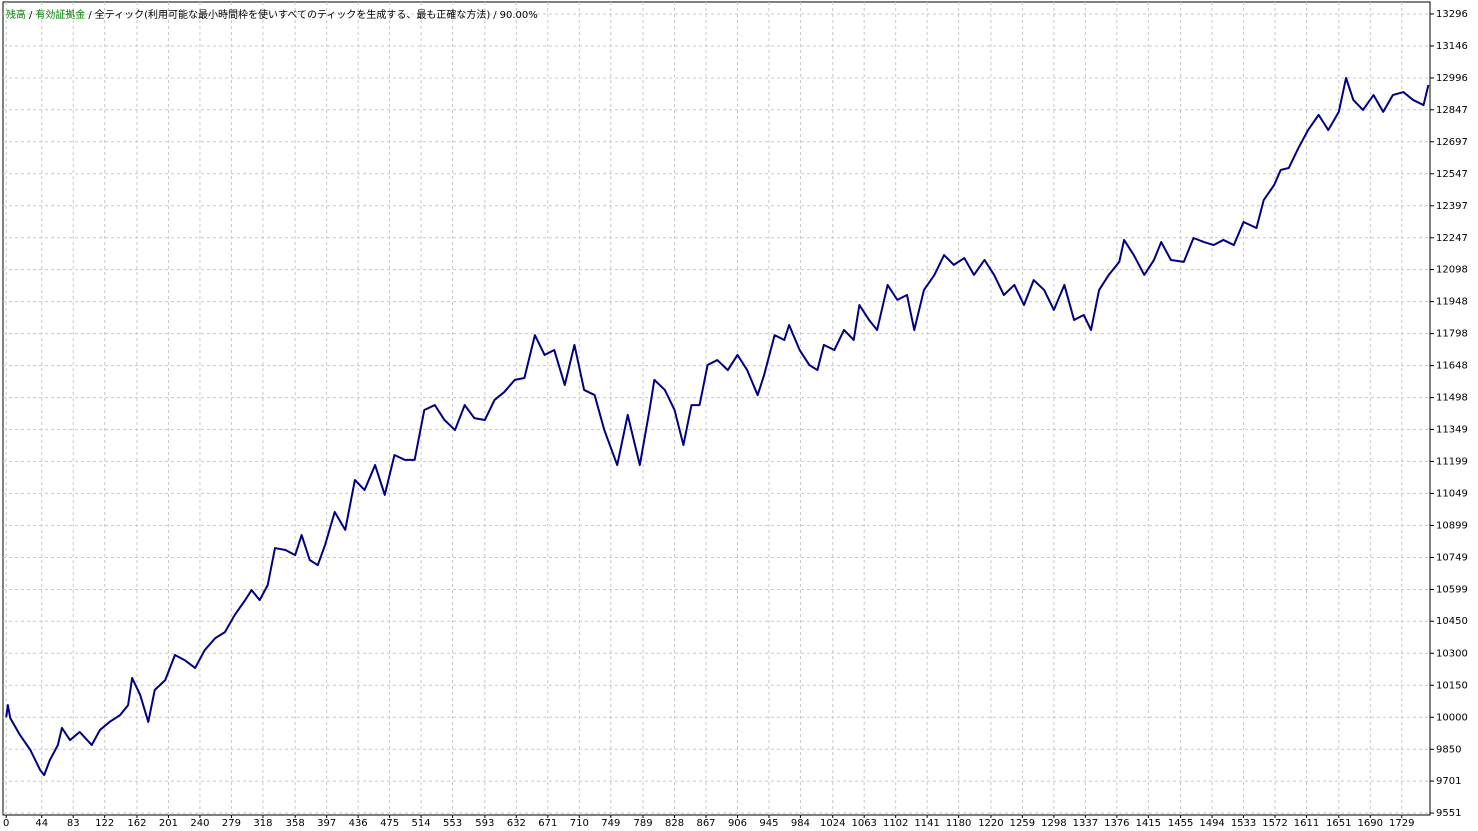  I want to click on x-tick-label: 984, so click(800, 823).